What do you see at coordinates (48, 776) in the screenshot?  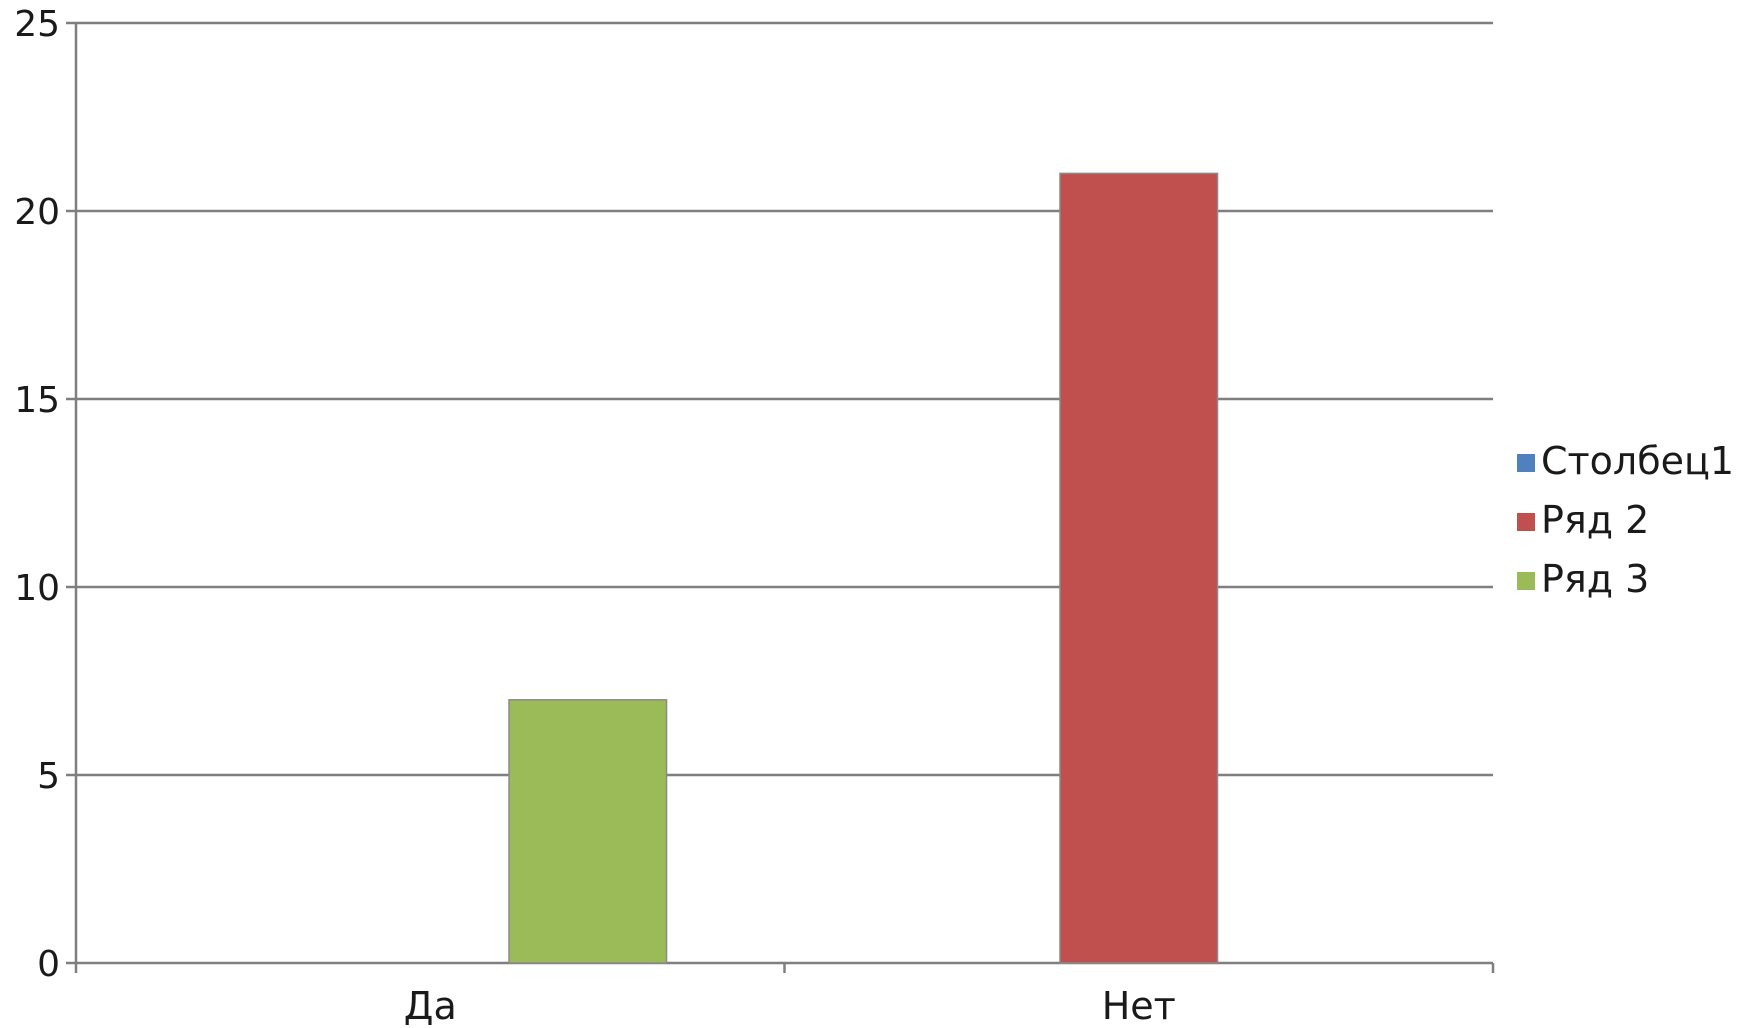 I see `y-tick-label: 5` at bounding box center [48, 776].